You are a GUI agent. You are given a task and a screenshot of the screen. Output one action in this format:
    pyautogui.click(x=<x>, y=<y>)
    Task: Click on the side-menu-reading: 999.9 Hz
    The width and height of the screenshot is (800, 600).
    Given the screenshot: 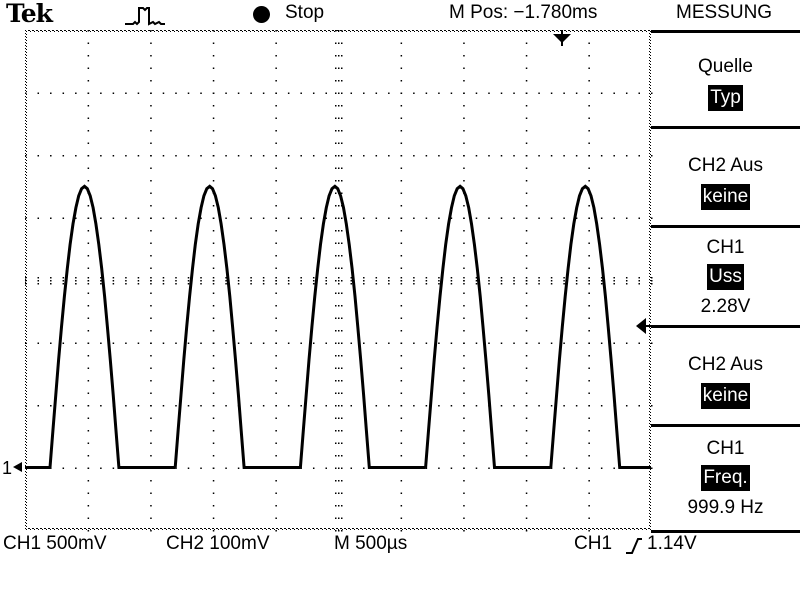 What is the action you would take?
    pyautogui.click(x=725, y=507)
    